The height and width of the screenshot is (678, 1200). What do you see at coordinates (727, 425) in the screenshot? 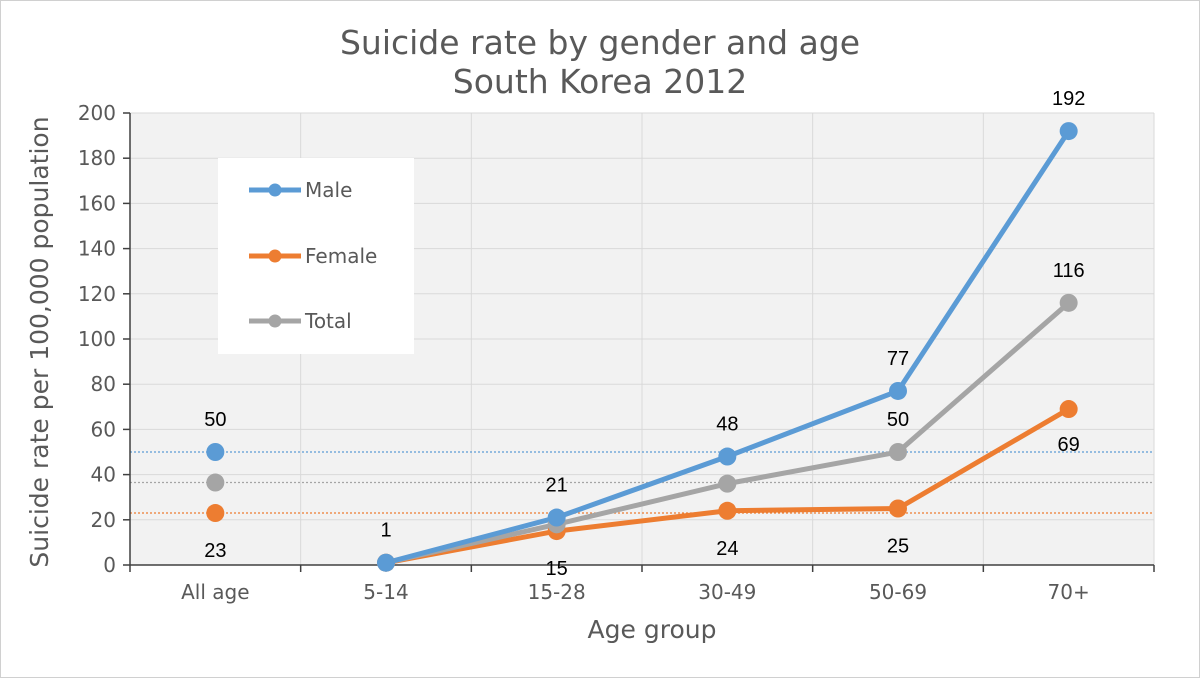
I see `data-label: 48` at bounding box center [727, 425].